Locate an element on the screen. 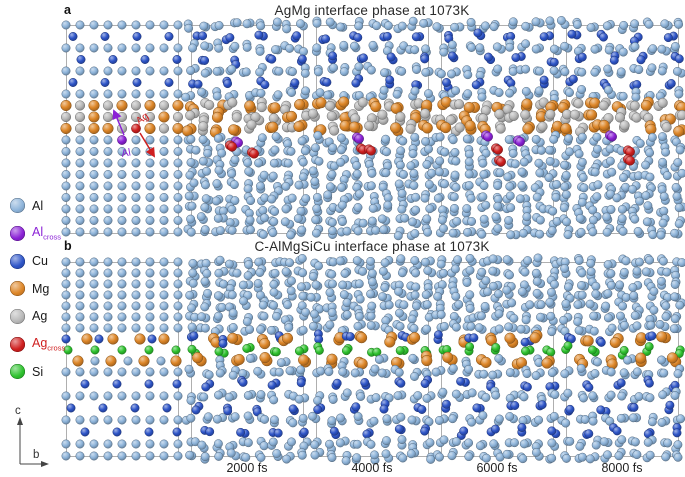 Image resolution: width=685 pixels, height=477 pixels. snapshot-panel-b2 is located at coordinates (246, 359).